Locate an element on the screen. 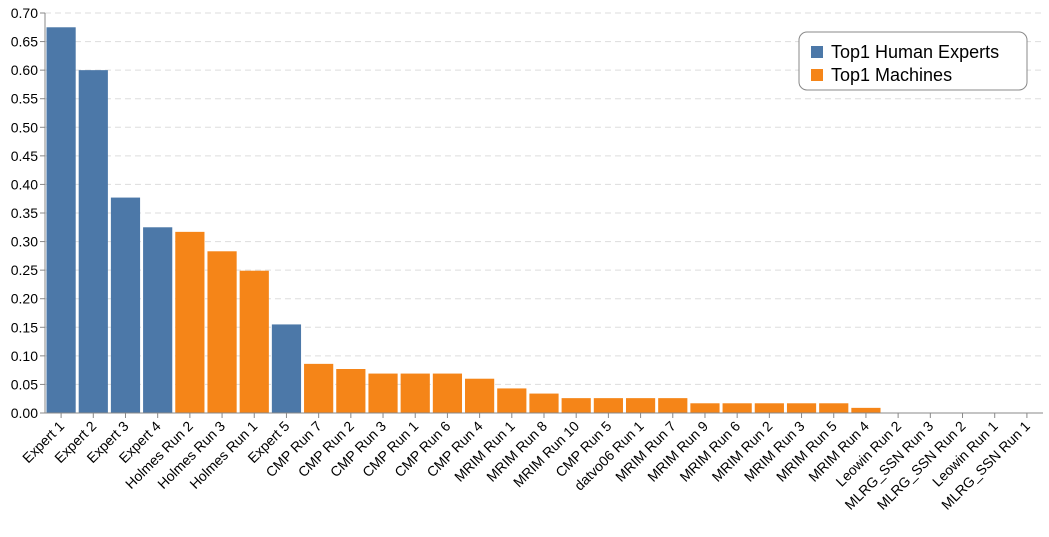 The height and width of the screenshot is (537, 1049). legend: Top1 Human Experts Top1 Machines is located at coordinates (913, 61).